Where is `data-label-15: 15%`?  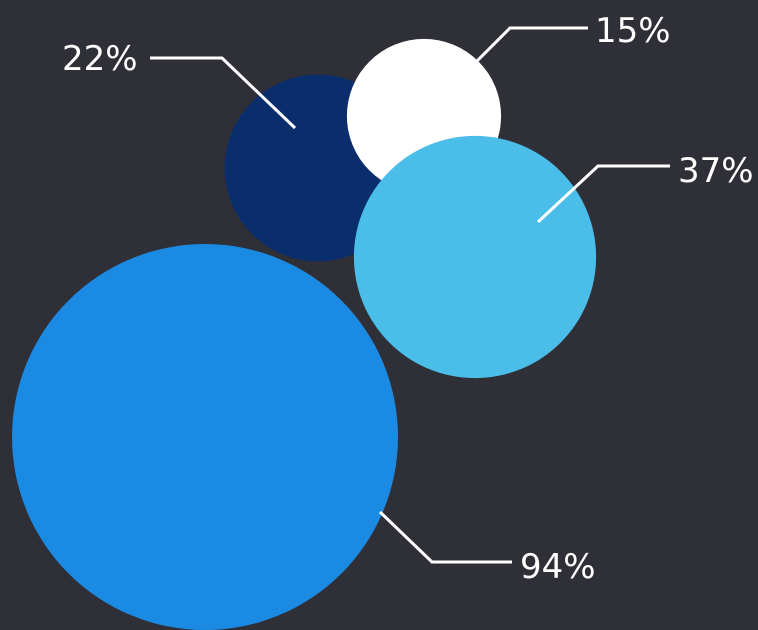 data-label-15: 15% is located at coordinates (633, 31).